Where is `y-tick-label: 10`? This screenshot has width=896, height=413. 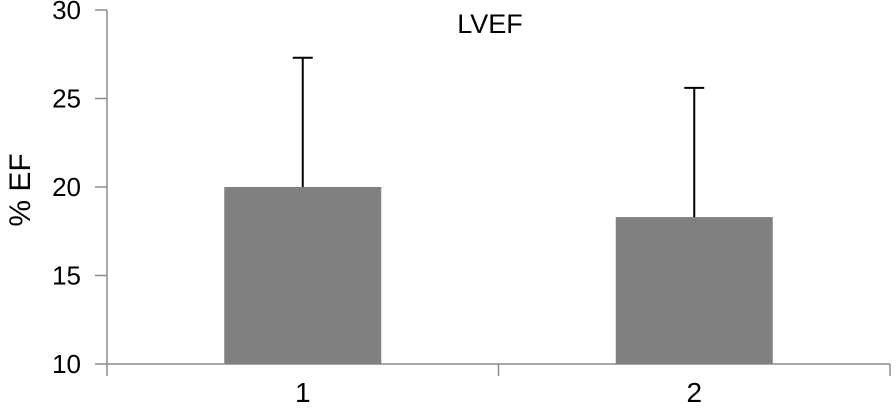 y-tick-label: 10 is located at coordinates (66, 364).